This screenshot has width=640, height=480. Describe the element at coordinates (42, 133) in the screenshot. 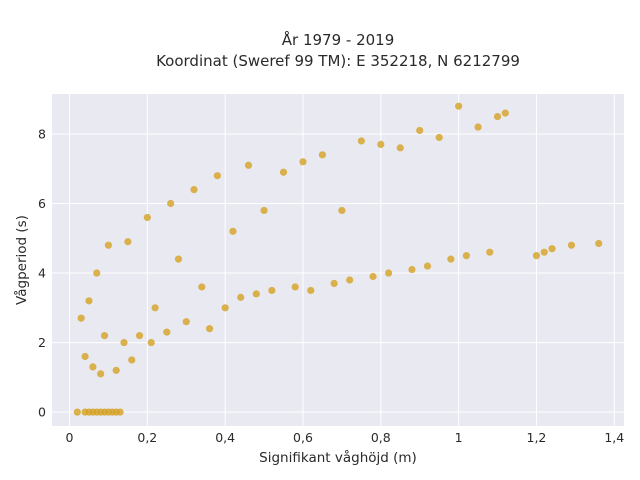

I see `y-tick-label: 8` at that location.